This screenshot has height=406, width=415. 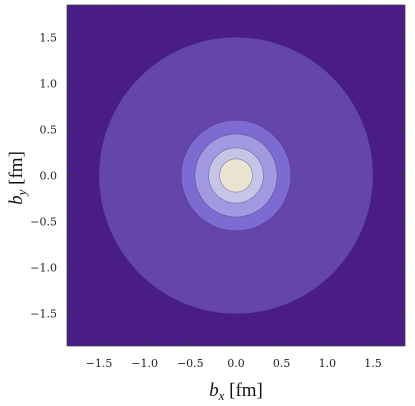 I want to click on y-tick-label: −1.0, so click(x=43, y=268).